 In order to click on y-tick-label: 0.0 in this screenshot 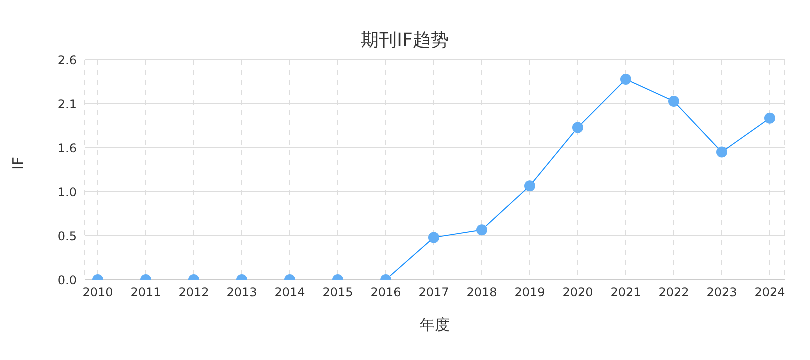, I will do `click(67, 280)`.